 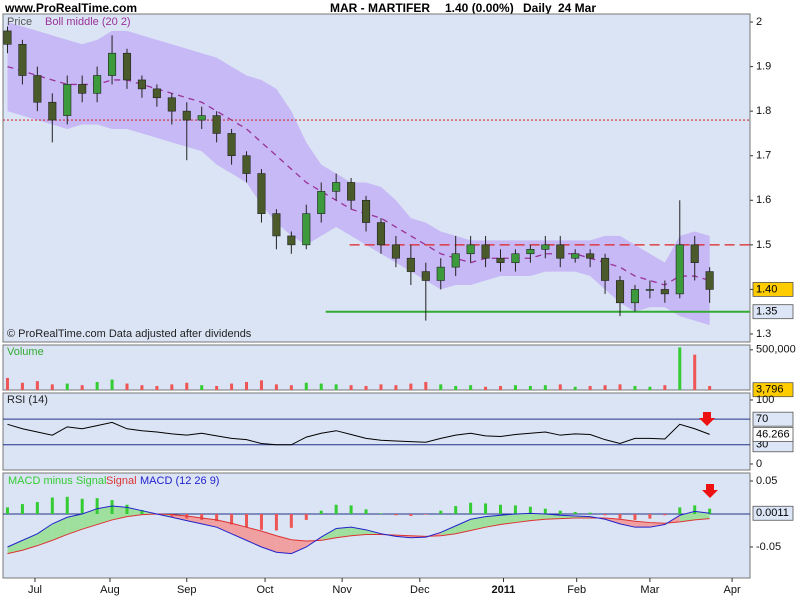 What do you see at coordinates (121, 481) in the screenshot?
I see `legend-entry: Signal` at bounding box center [121, 481].